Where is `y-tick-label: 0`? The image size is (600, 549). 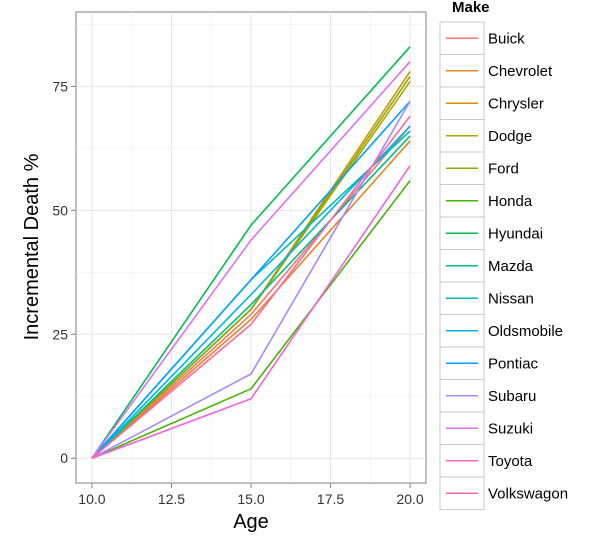 y-tick-label: 0 is located at coordinates (64, 458).